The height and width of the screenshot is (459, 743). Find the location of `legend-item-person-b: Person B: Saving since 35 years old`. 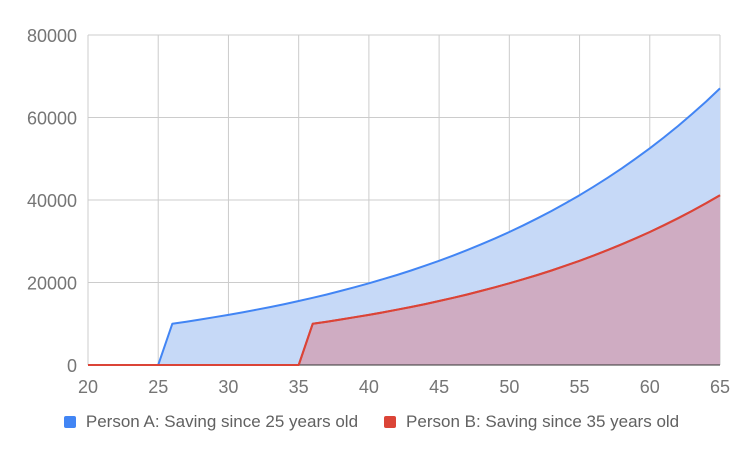

legend-item-person-b: Person B: Saving since 35 years old is located at coordinates (531, 422).